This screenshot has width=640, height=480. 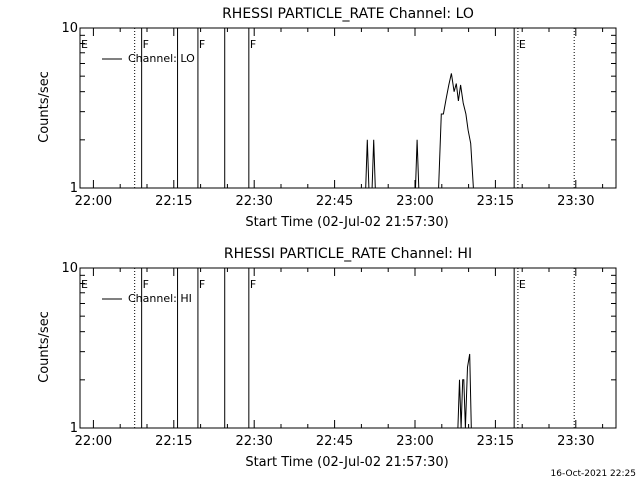 I want to click on legend-label: Channel: HI, so click(x=160, y=298).